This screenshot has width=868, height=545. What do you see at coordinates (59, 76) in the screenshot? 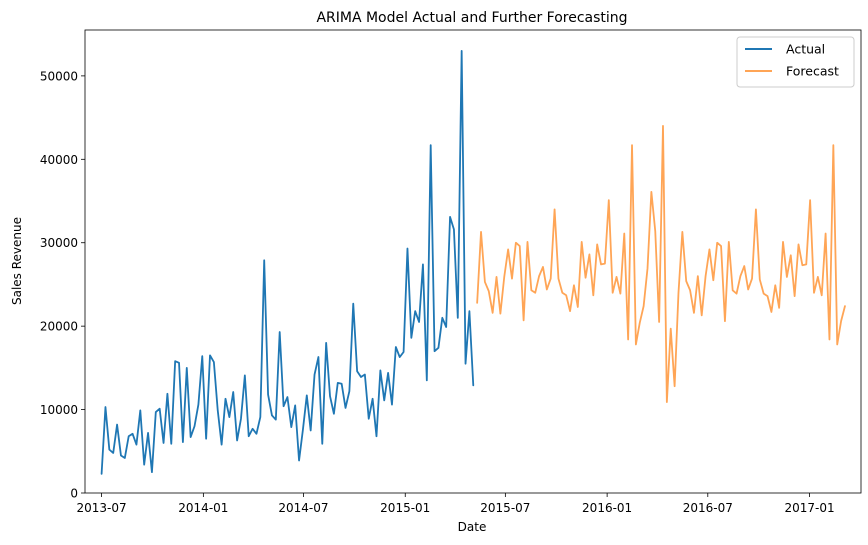
I see `y-tick-label: 50000` at bounding box center [59, 76].